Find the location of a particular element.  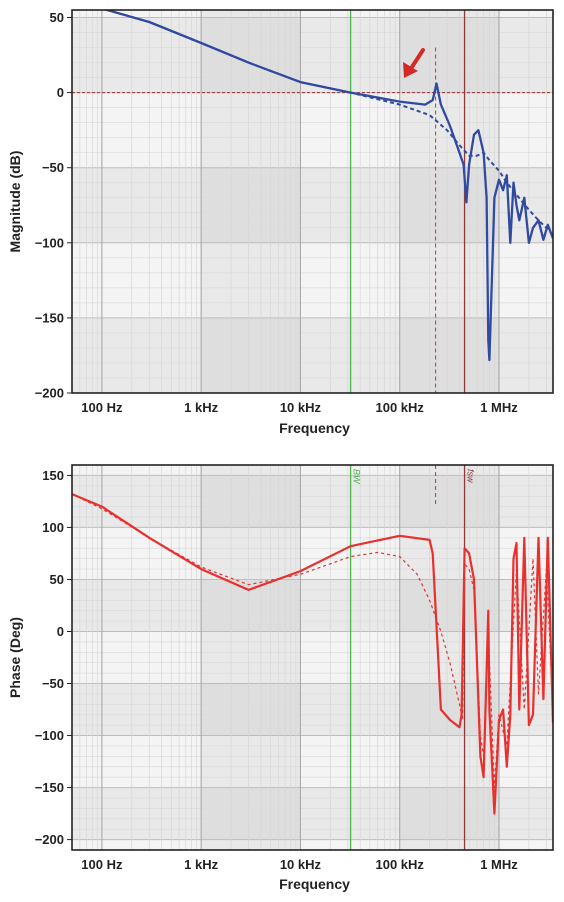

phase-markers: BW fsw is located at coordinates (412, 657).